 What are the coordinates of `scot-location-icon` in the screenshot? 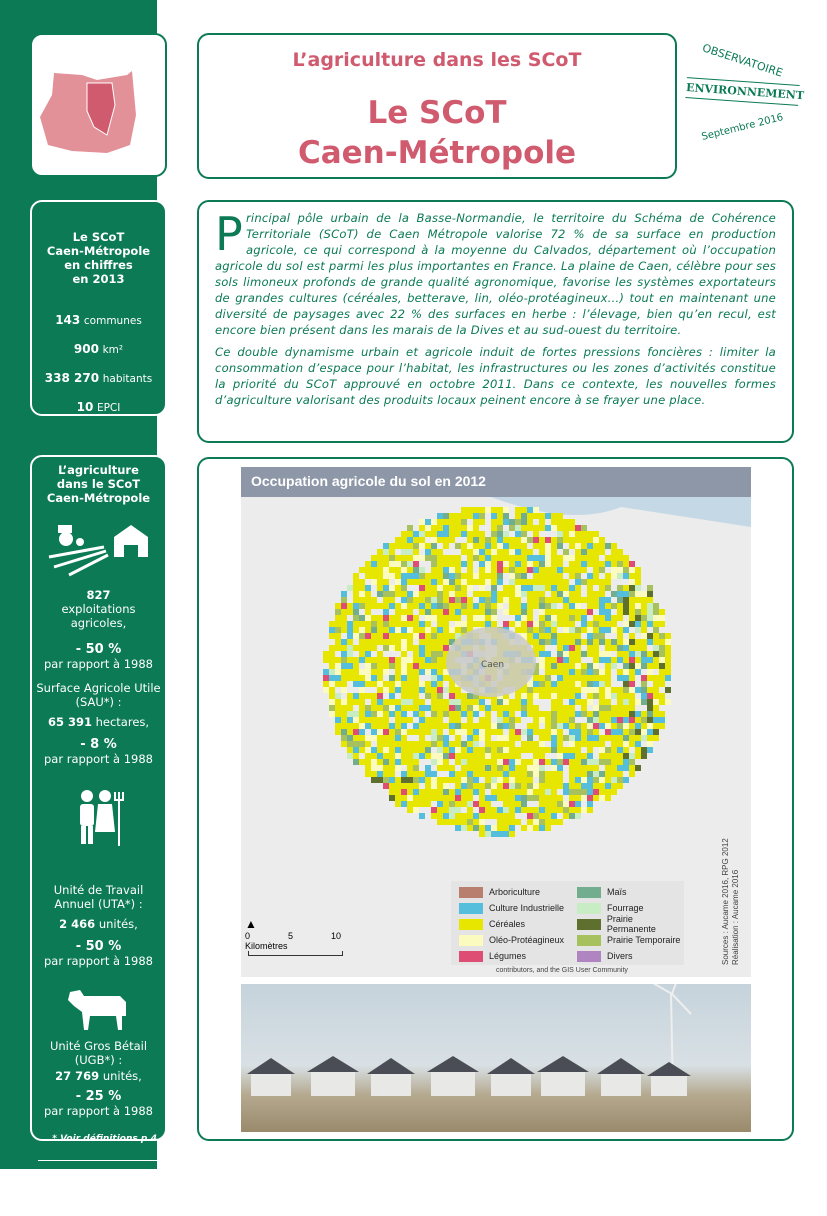 It's located at (88, 112).